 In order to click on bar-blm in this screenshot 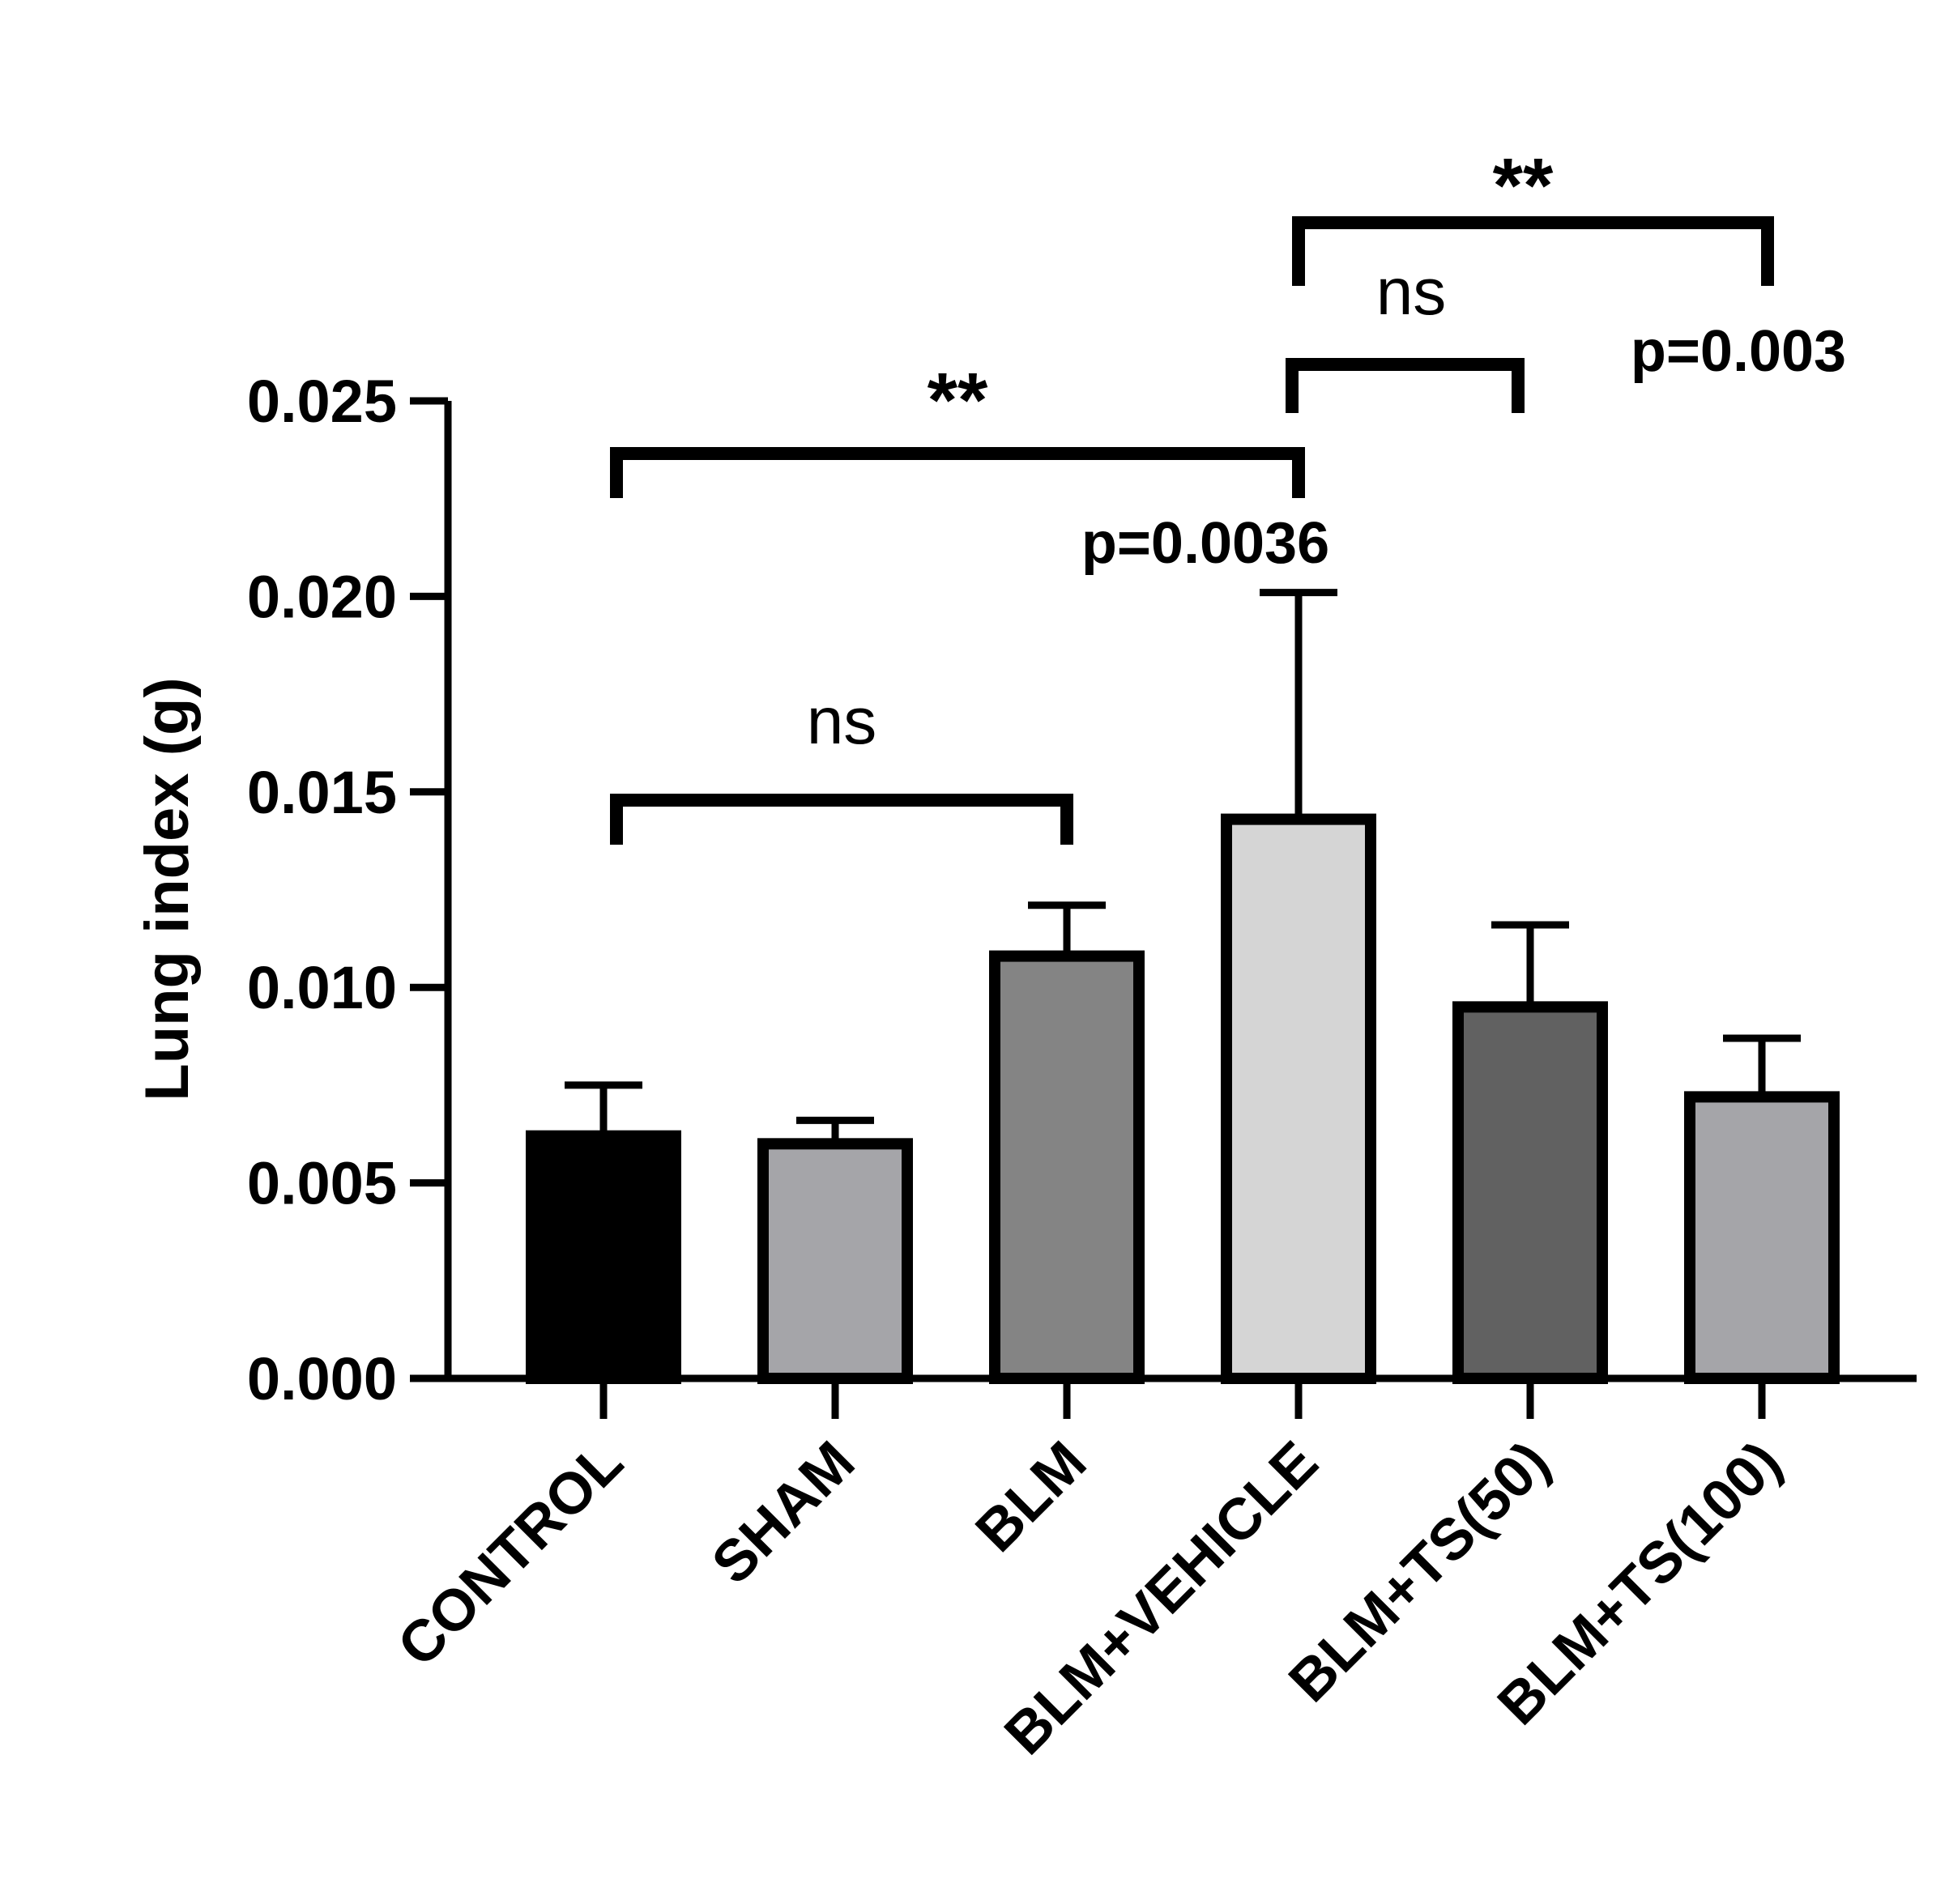, I will do `click(1067, 1167)`.